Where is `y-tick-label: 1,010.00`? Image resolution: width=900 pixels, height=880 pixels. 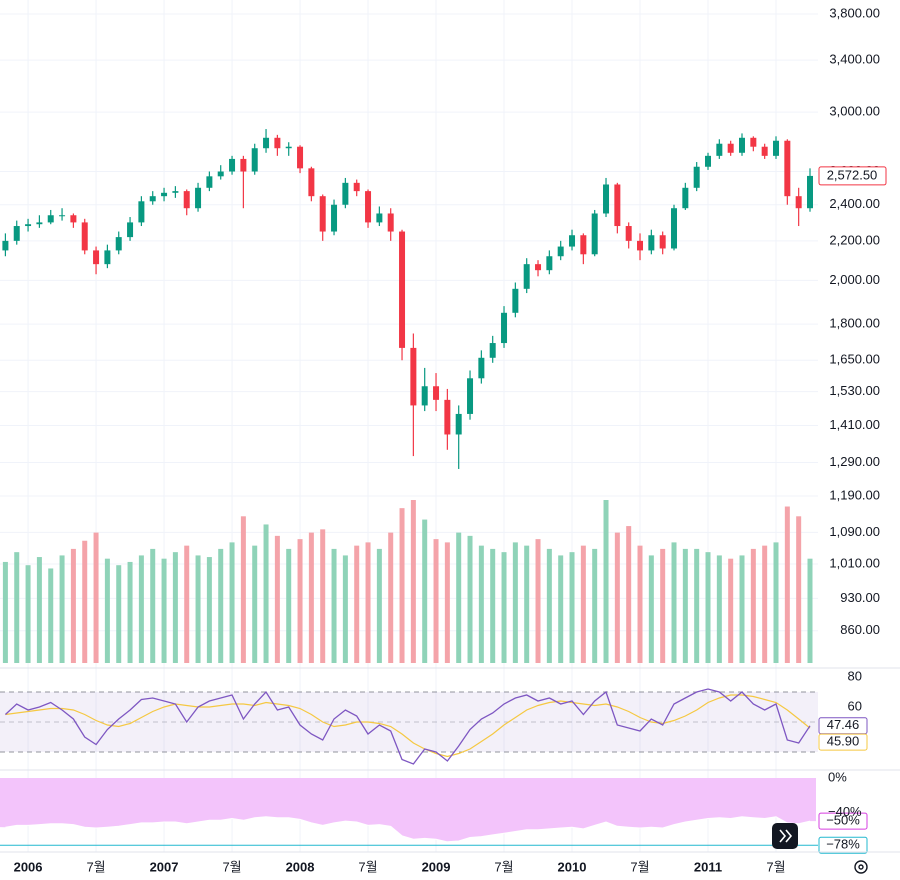 y-tick-label: 1,010.00 is located at coordinates (854, 562).